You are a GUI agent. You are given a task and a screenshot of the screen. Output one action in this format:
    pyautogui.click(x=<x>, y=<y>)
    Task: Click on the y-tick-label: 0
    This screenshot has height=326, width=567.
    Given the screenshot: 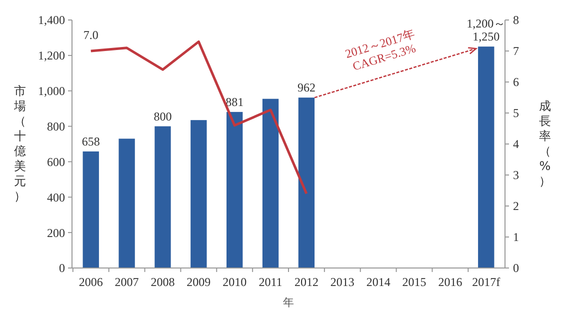 What is the action you would take?
    pyautogui.click(x=62, y=268)
    